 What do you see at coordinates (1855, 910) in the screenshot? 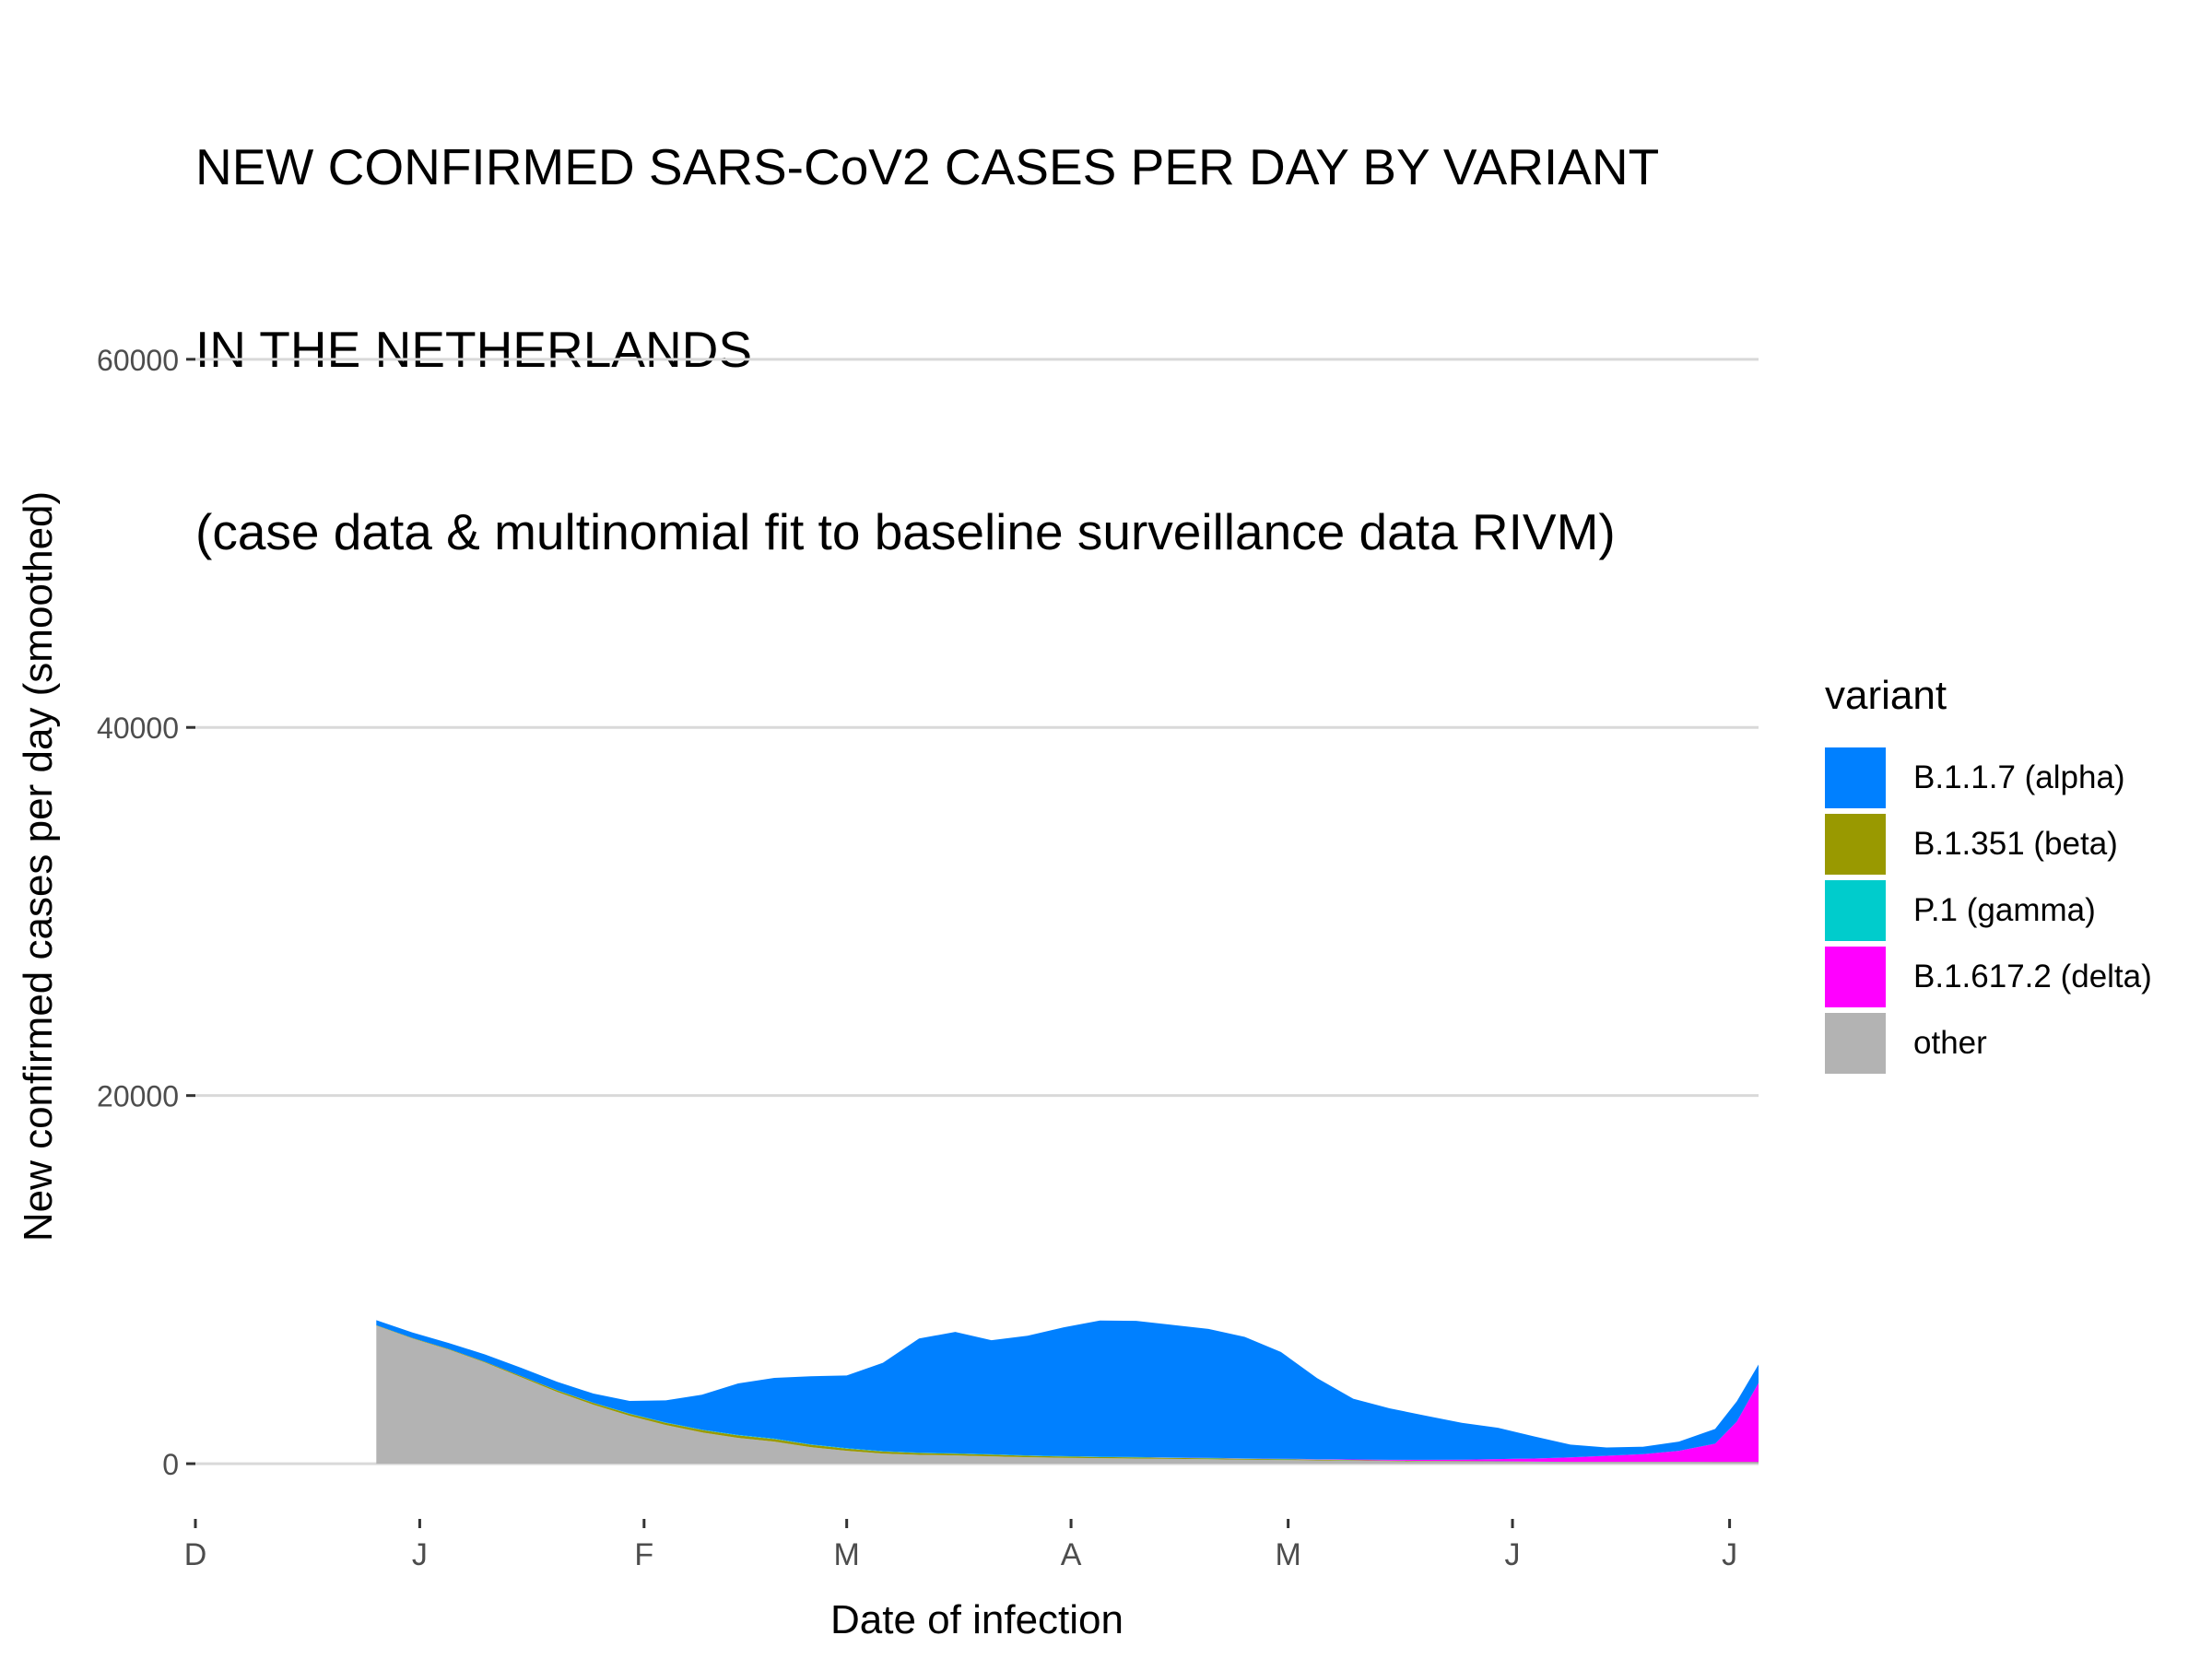
I see `legend-key-gamma` at bounding box center [1855, 910].